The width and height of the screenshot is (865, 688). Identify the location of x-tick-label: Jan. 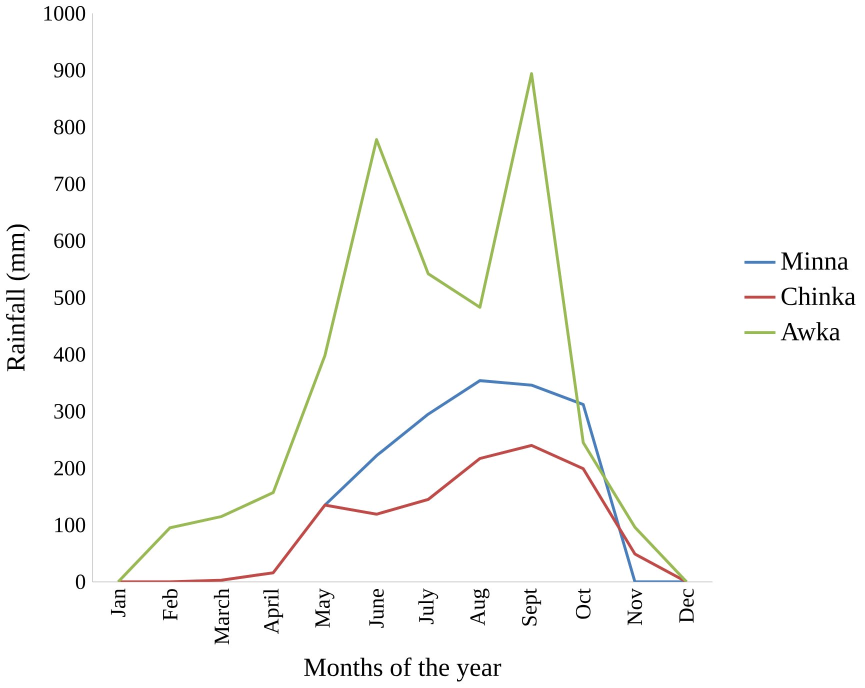
(118, 603).